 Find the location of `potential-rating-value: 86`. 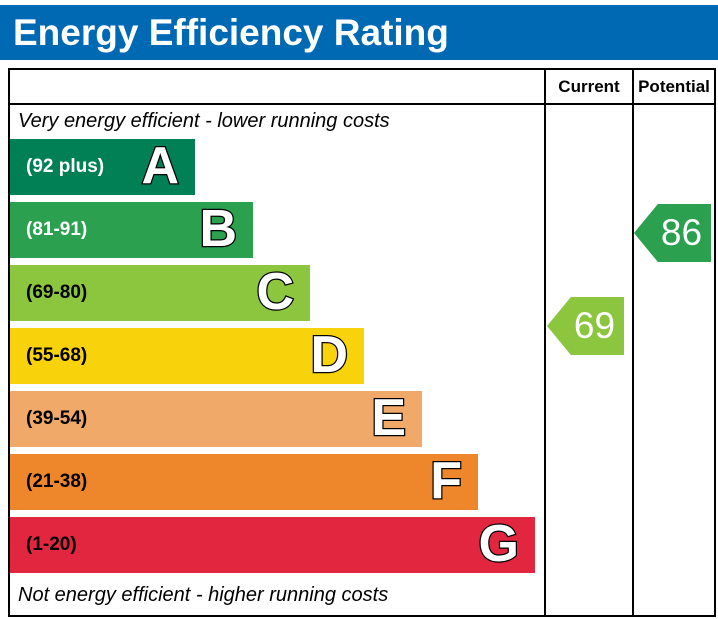

potential-rating-value: 86 is located at coordinates (681, 232).